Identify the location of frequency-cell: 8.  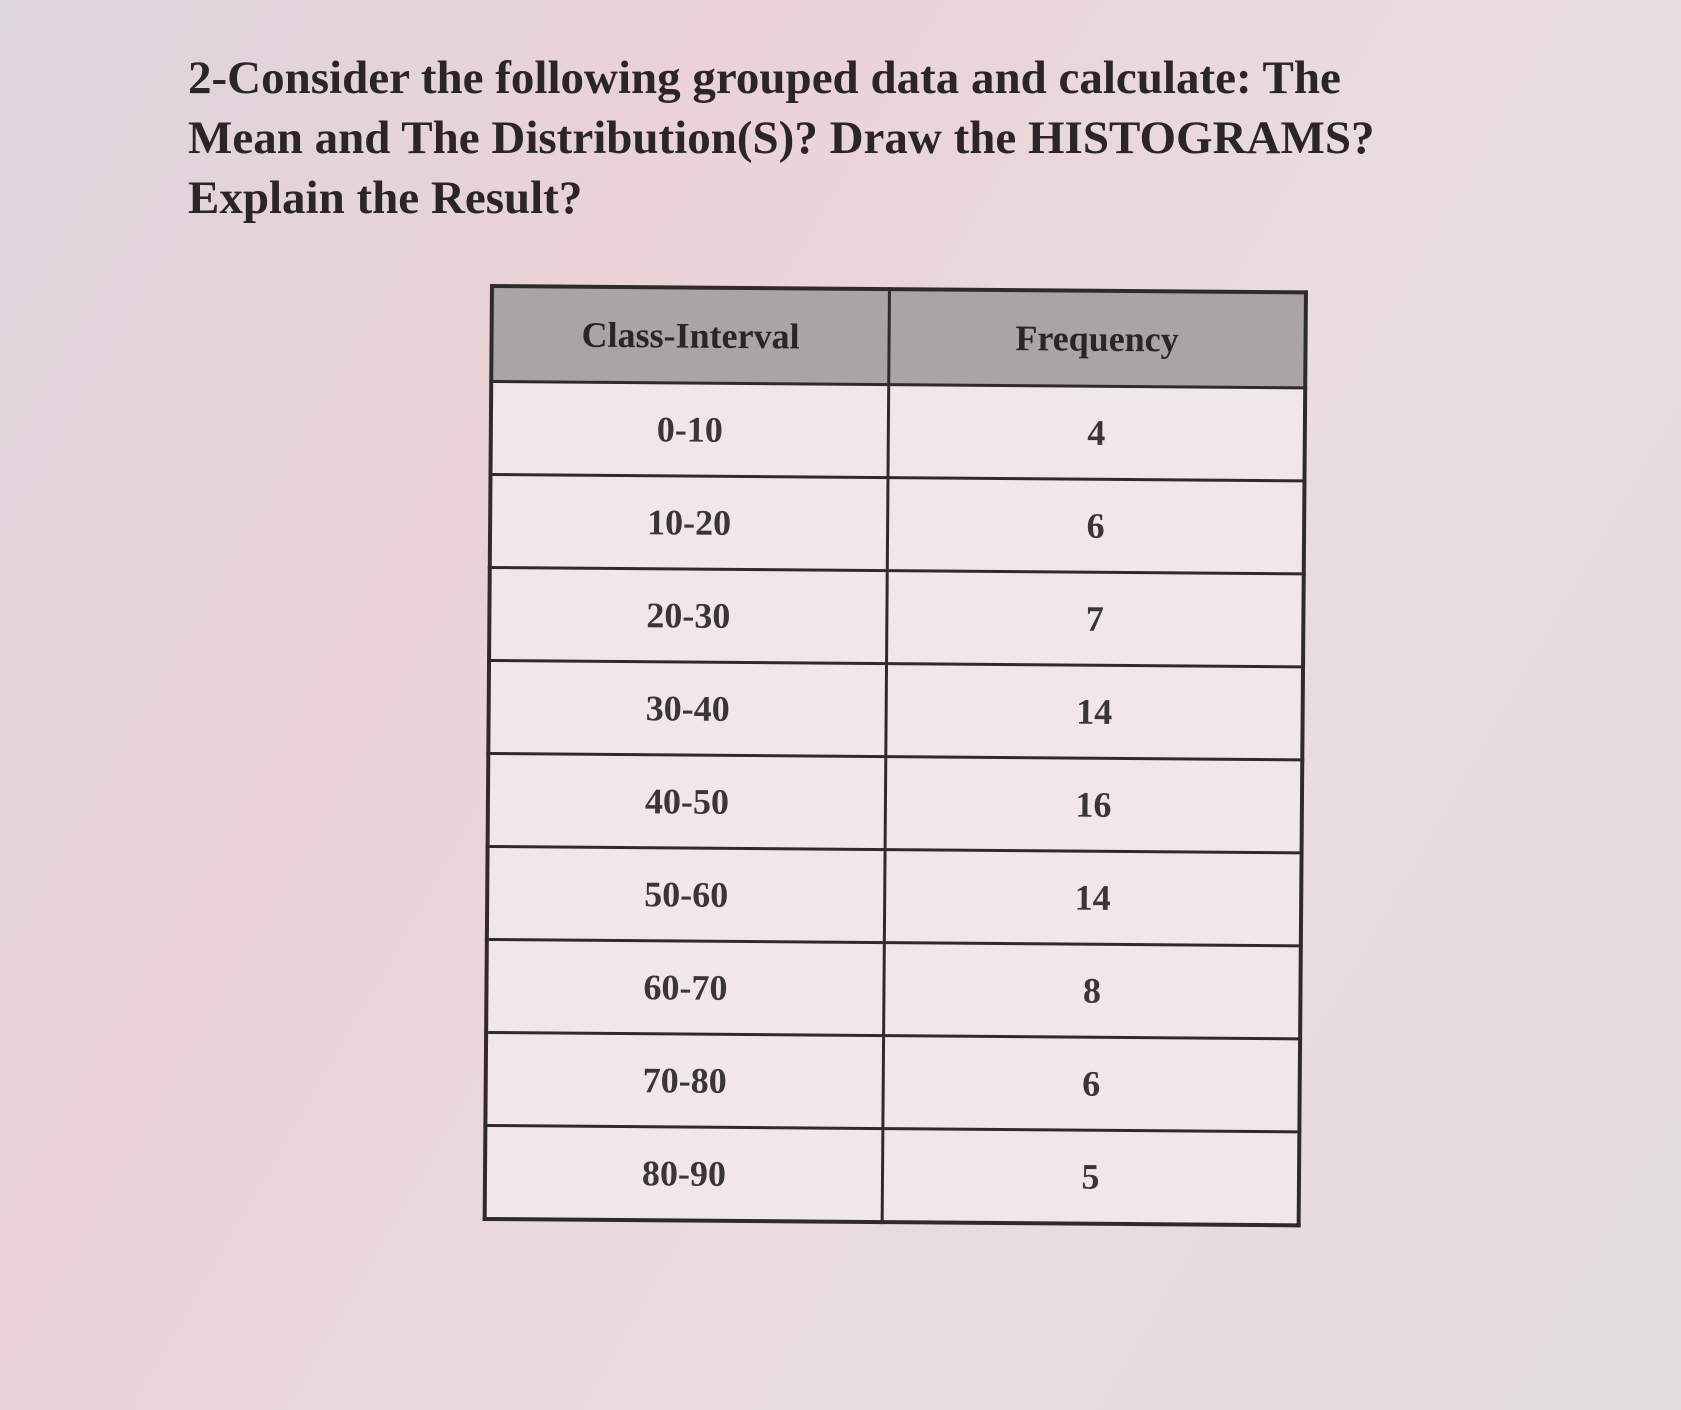
(1092, 990).